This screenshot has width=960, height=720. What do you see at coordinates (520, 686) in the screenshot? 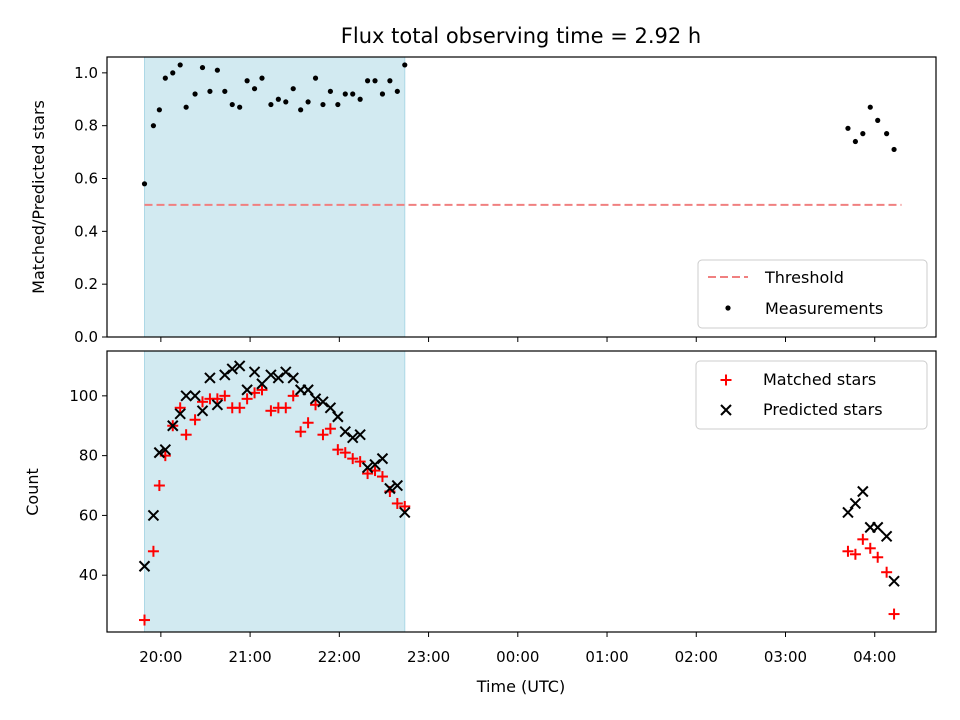
I see `x-axis-label: Time (UTC)` at bounding box center [520, 686].